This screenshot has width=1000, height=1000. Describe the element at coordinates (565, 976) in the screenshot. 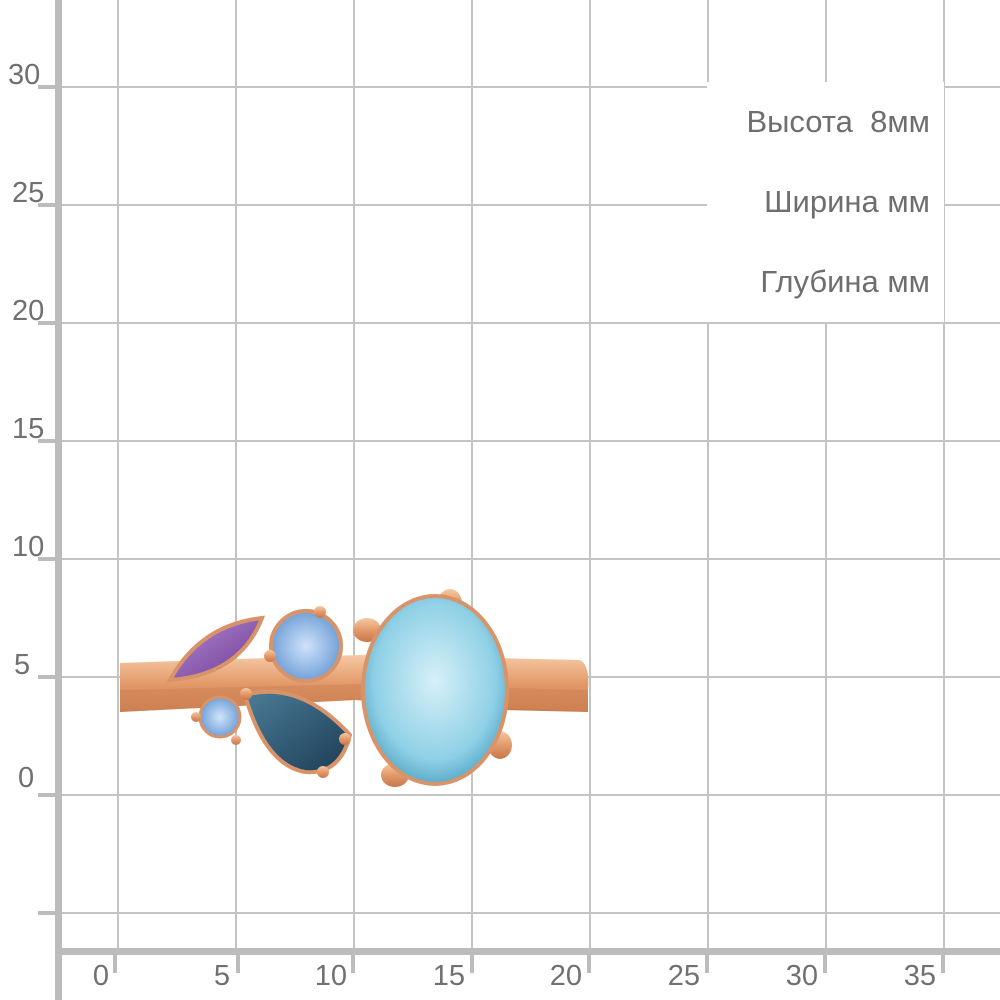

I see `x-tick-label: 20` at that location.